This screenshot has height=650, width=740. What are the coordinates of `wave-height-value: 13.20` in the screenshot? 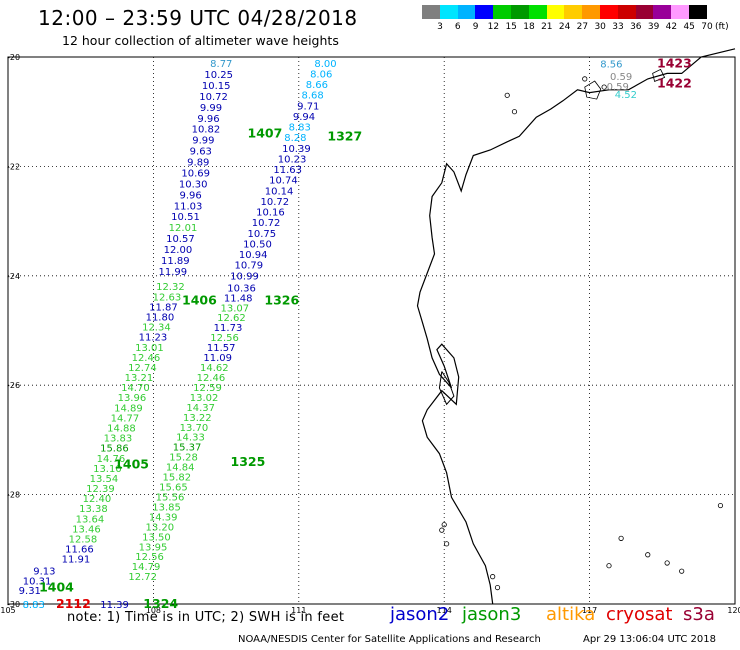 It's located at (159, 527).